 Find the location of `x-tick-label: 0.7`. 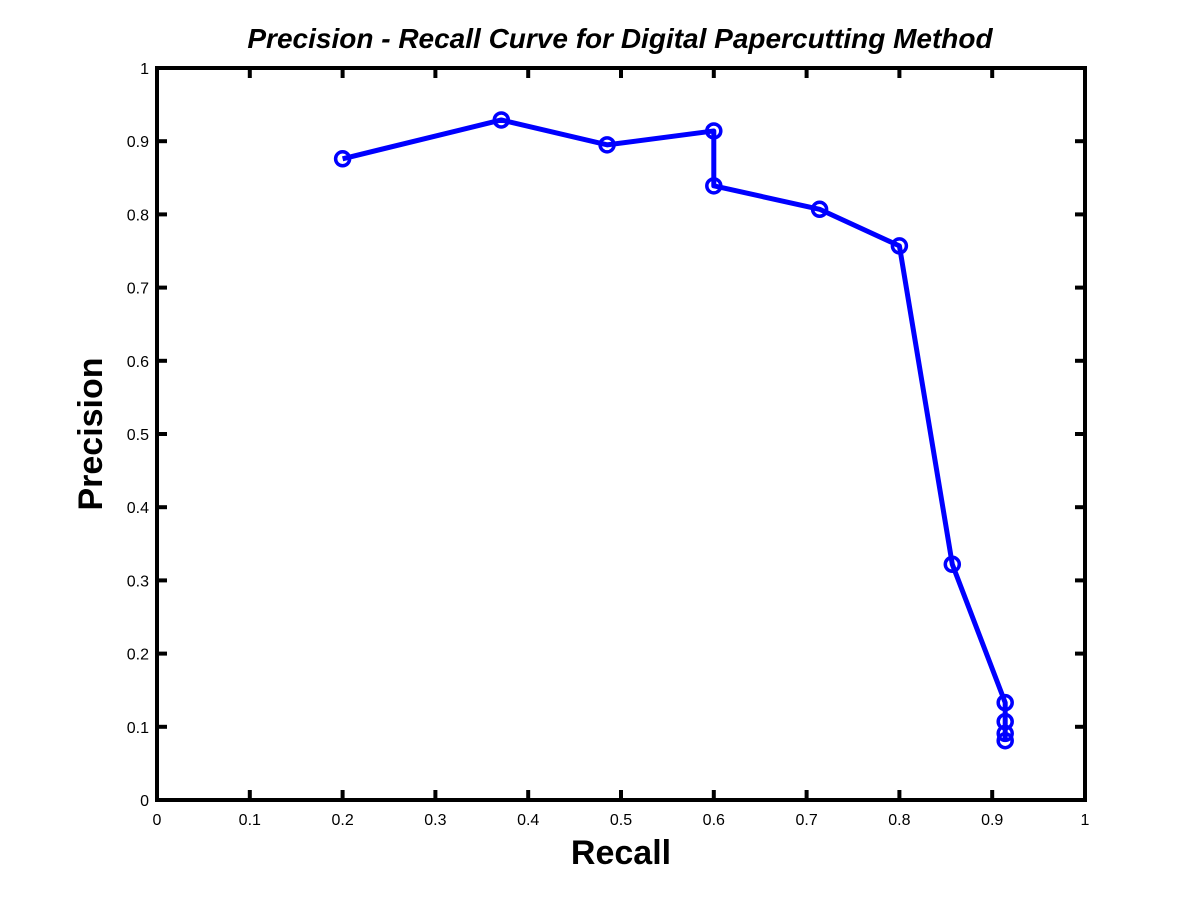

x-tick-label: 0.7 is located at coordinates (806, 820).